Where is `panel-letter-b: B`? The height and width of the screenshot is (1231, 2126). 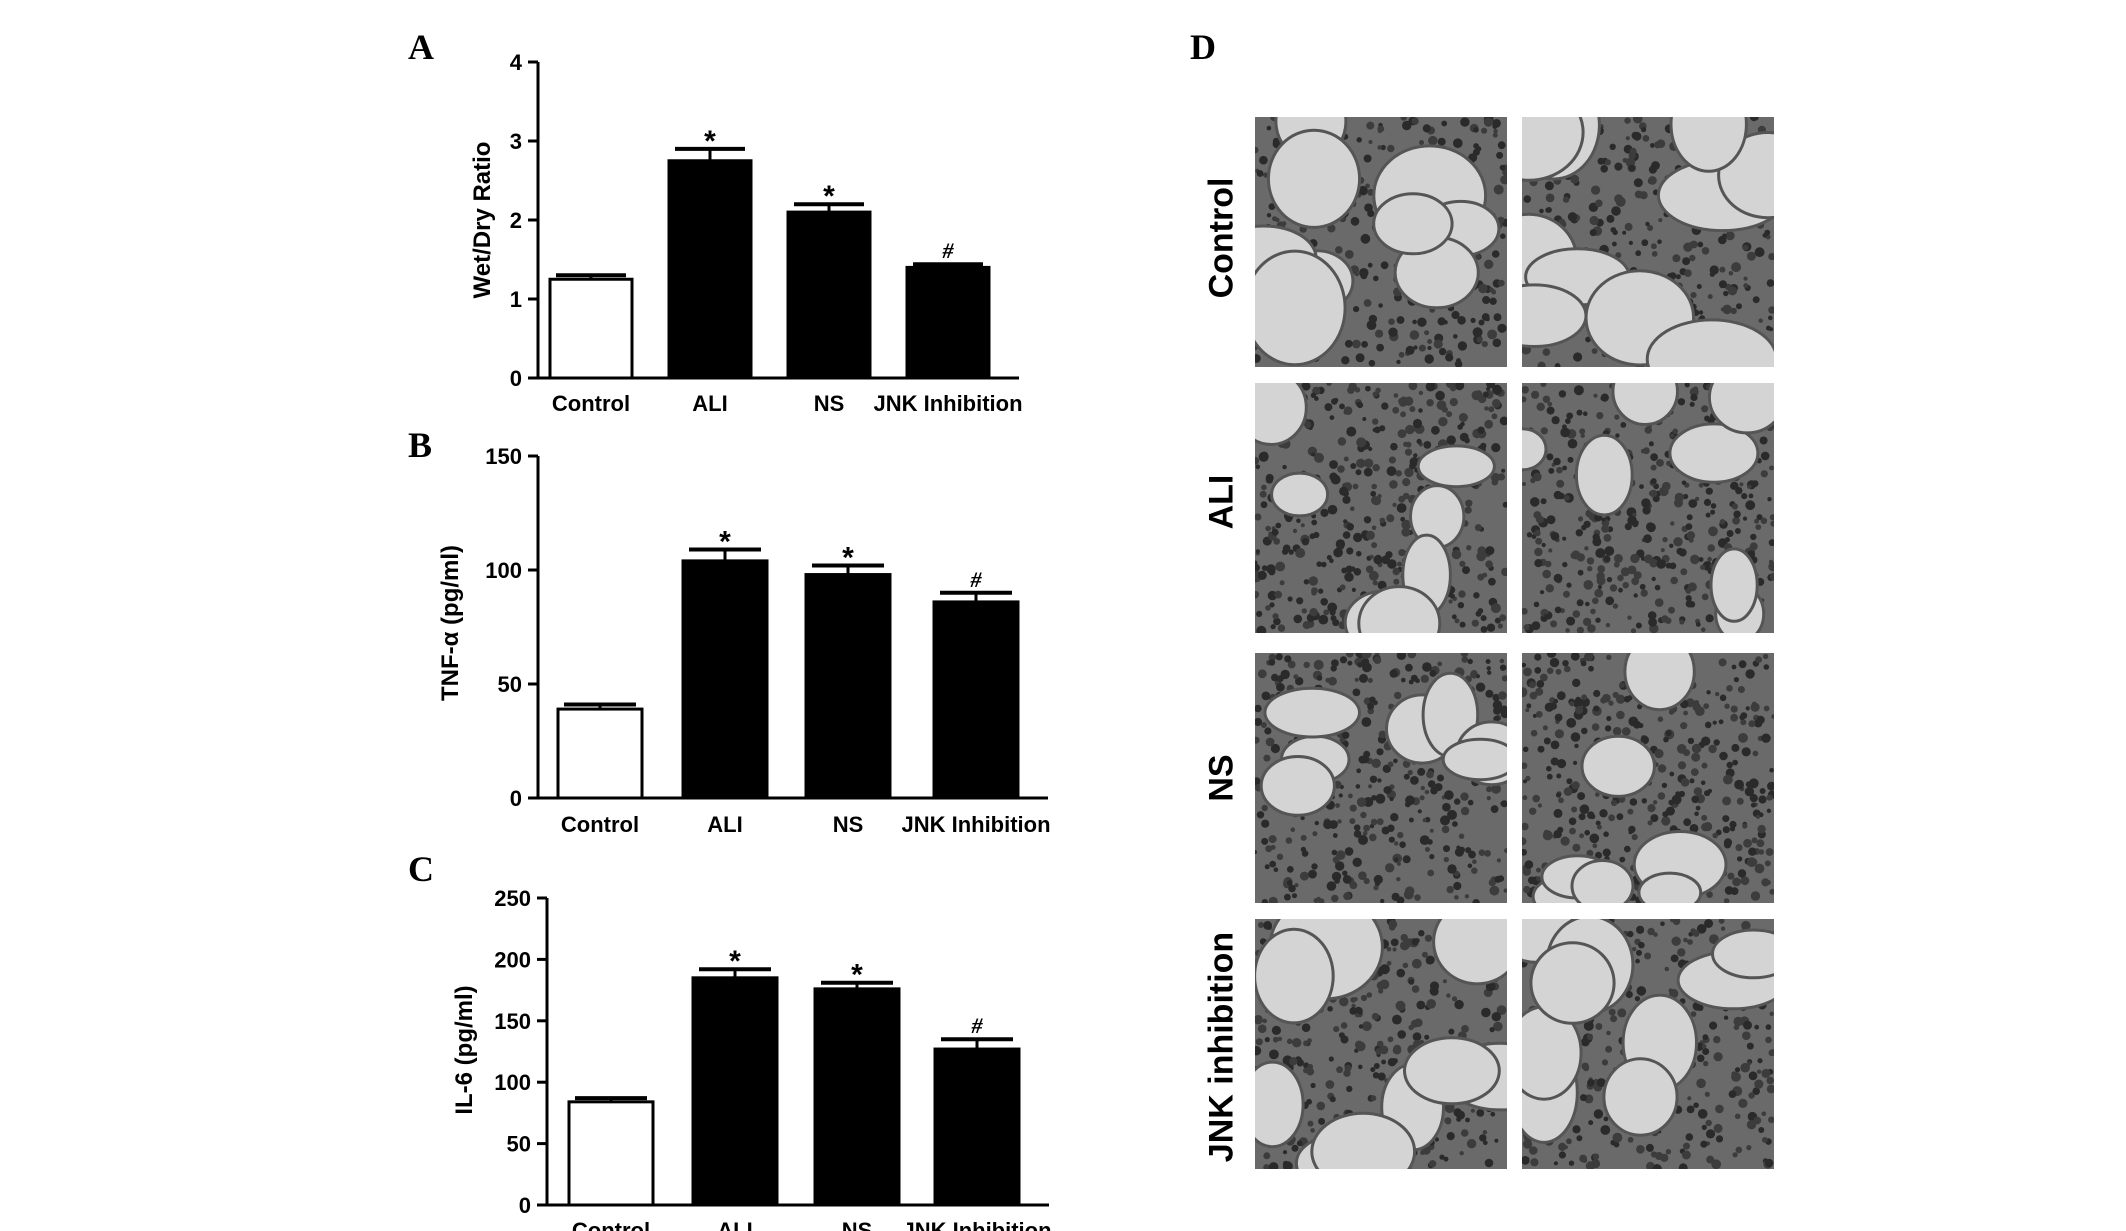
panel-letter-b: B is located at coordinates (420, 445).